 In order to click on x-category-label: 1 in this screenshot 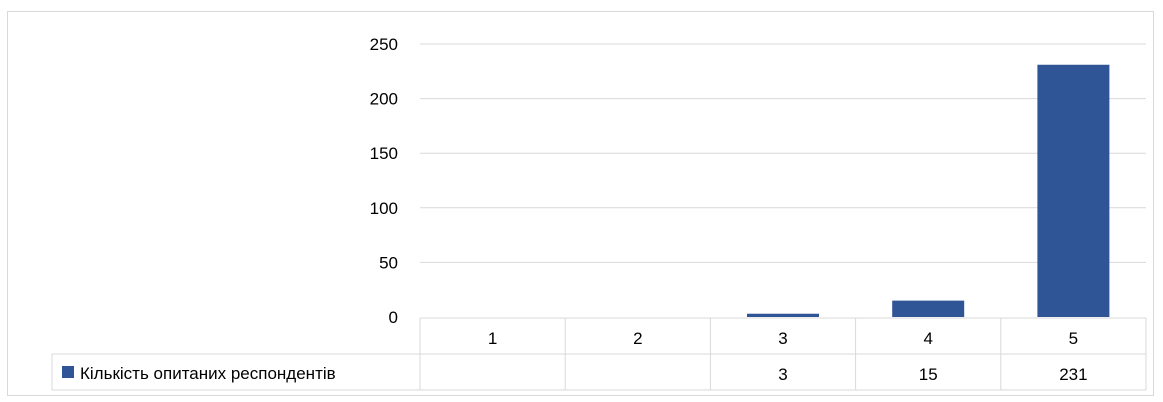, I will do `click(492, 338)`.